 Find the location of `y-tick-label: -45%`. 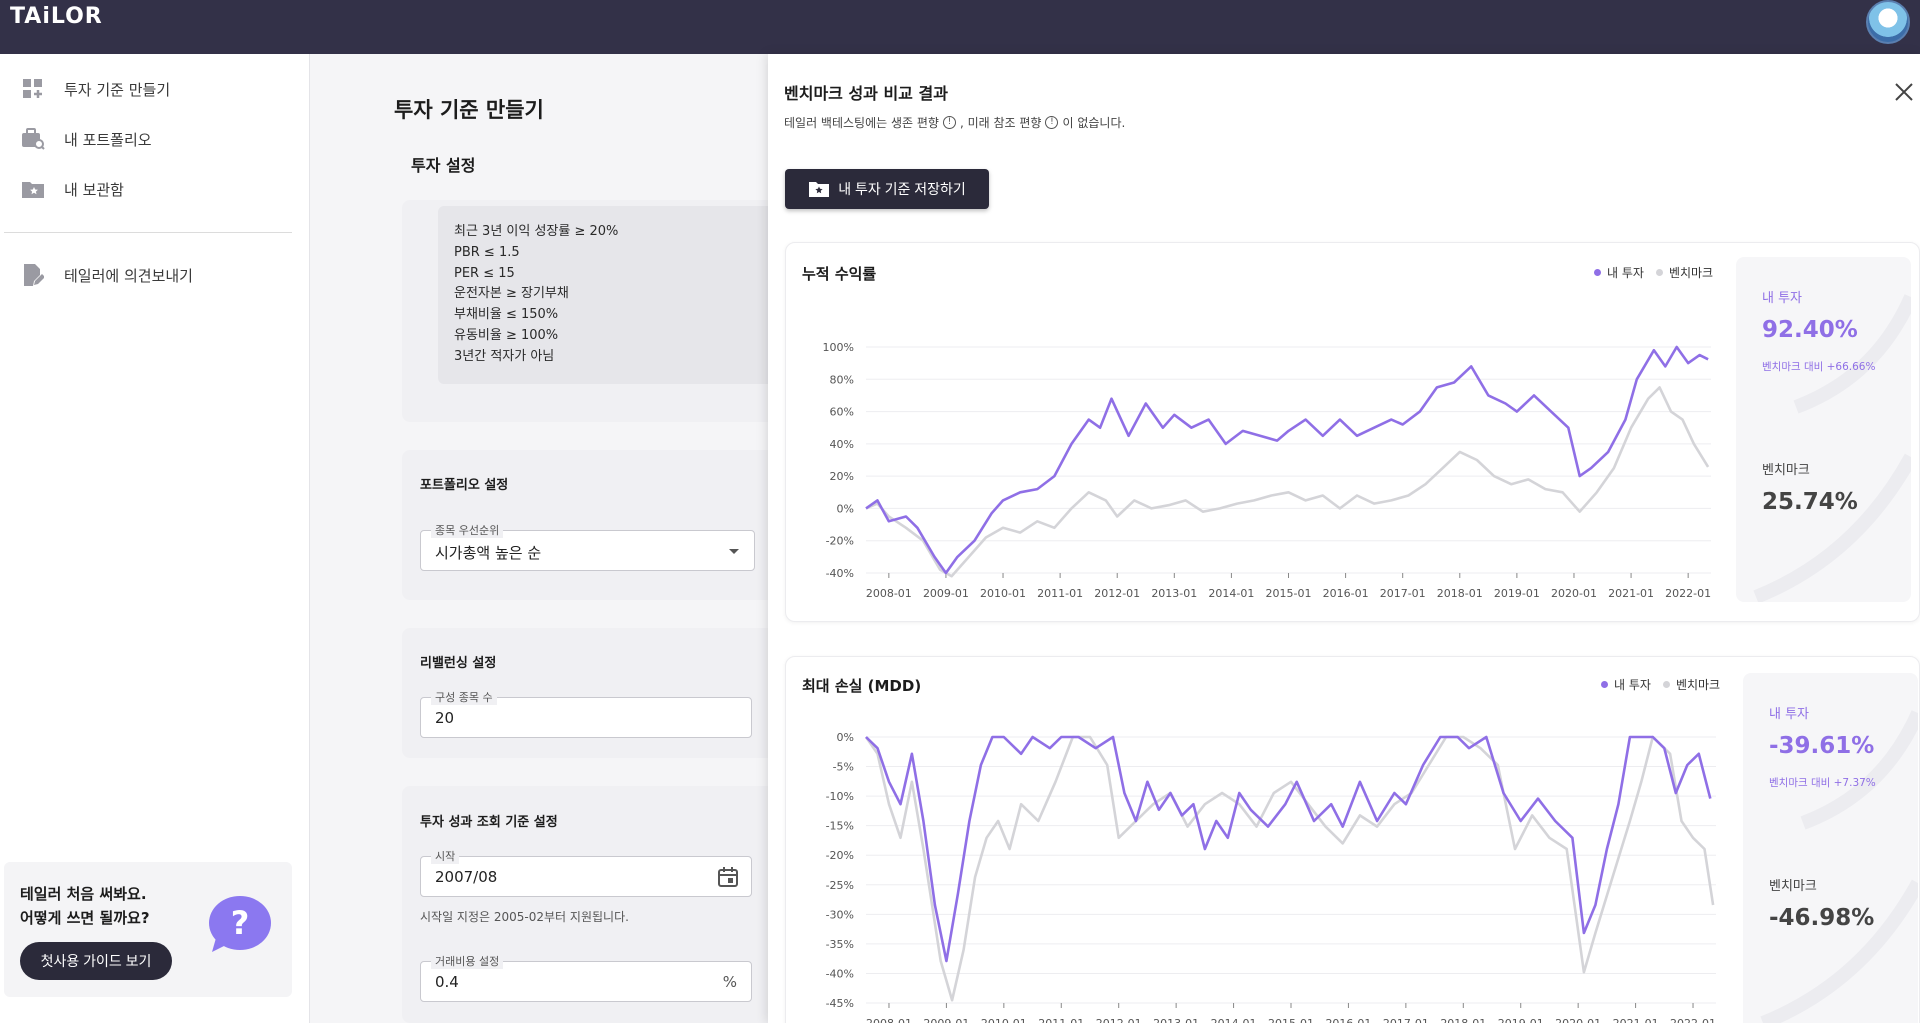

y-tick-label: -45% is located at coordinates (840, 1003).